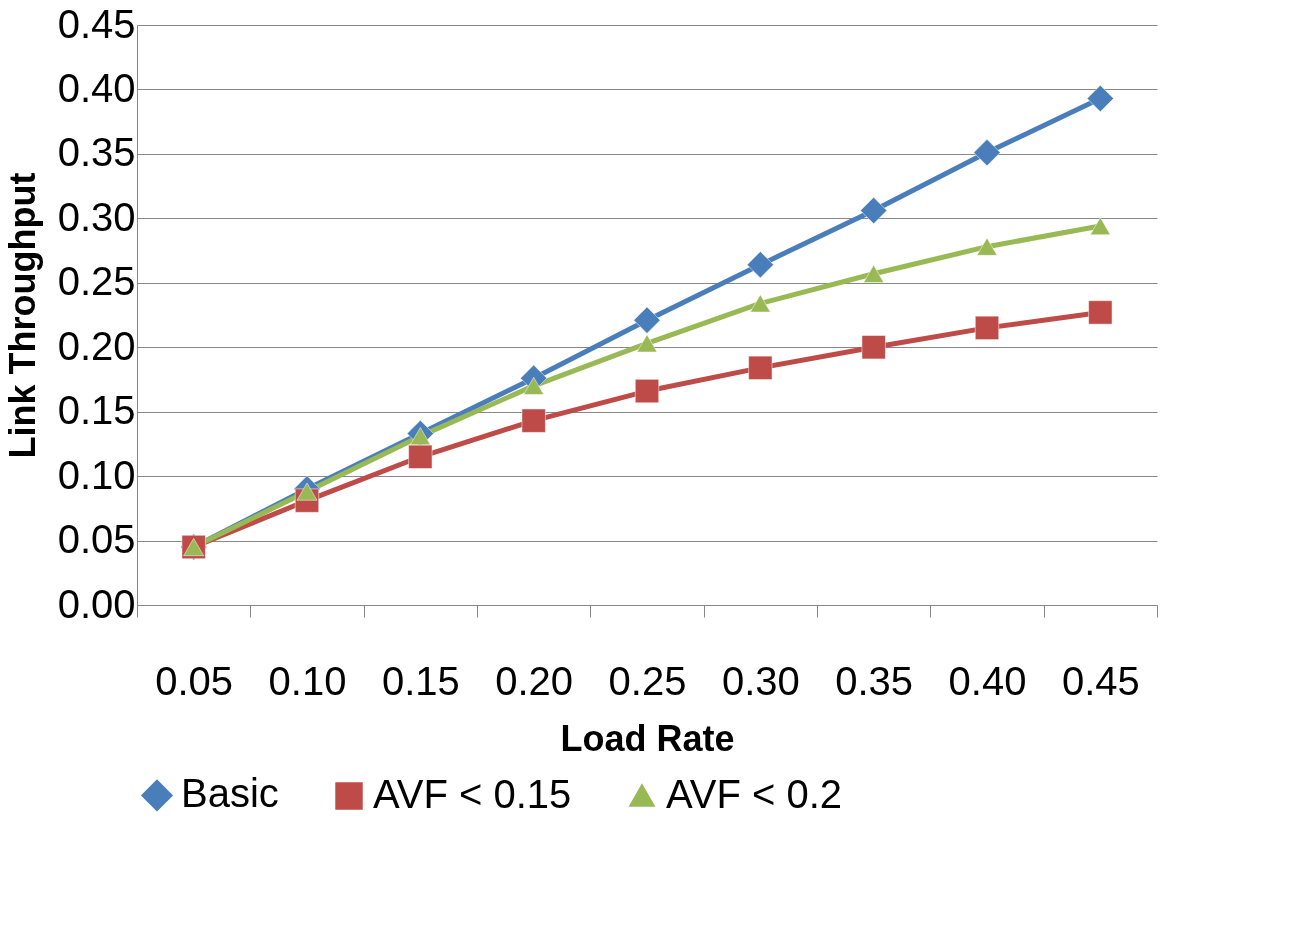 The width and height of the screenshot is (1300, 952). Describe the element at coordinates (1100, 680) in the screenshot. I see `x-tick-label: 0.45` at that location.